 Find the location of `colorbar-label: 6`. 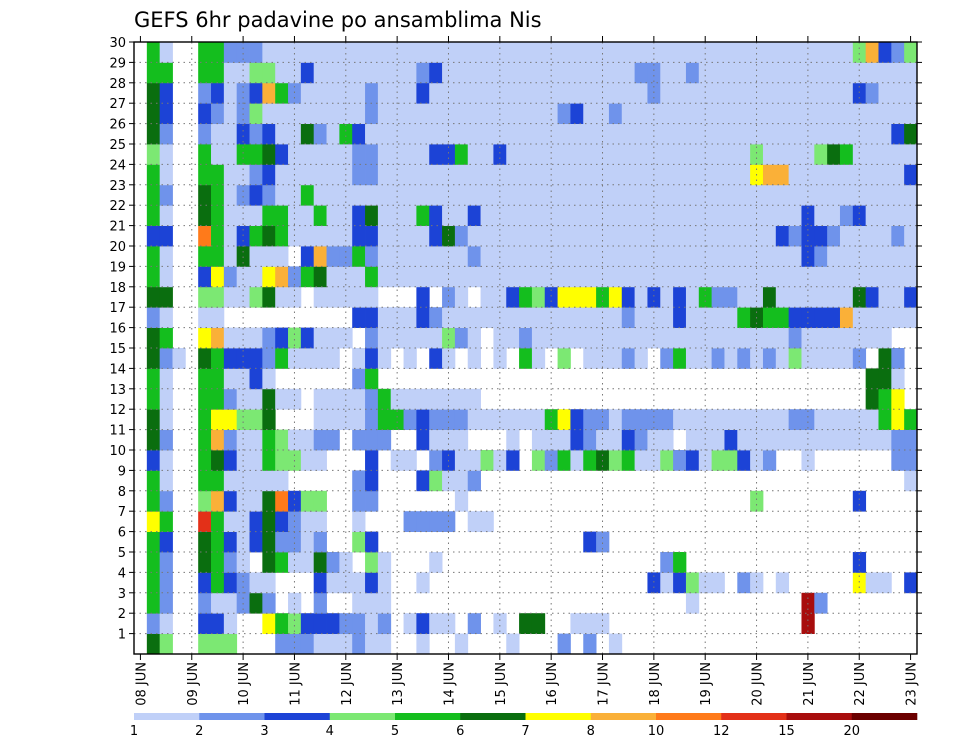

colorbar-label: 6 is located at coordinates (460, 731).